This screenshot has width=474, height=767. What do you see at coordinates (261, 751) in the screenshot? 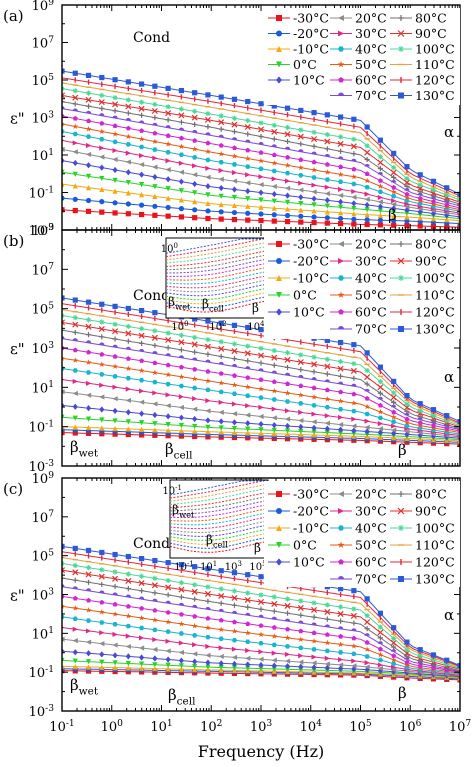
I see `x-axis-label: Frequency (Hz)` at bounding box center [261, 751].